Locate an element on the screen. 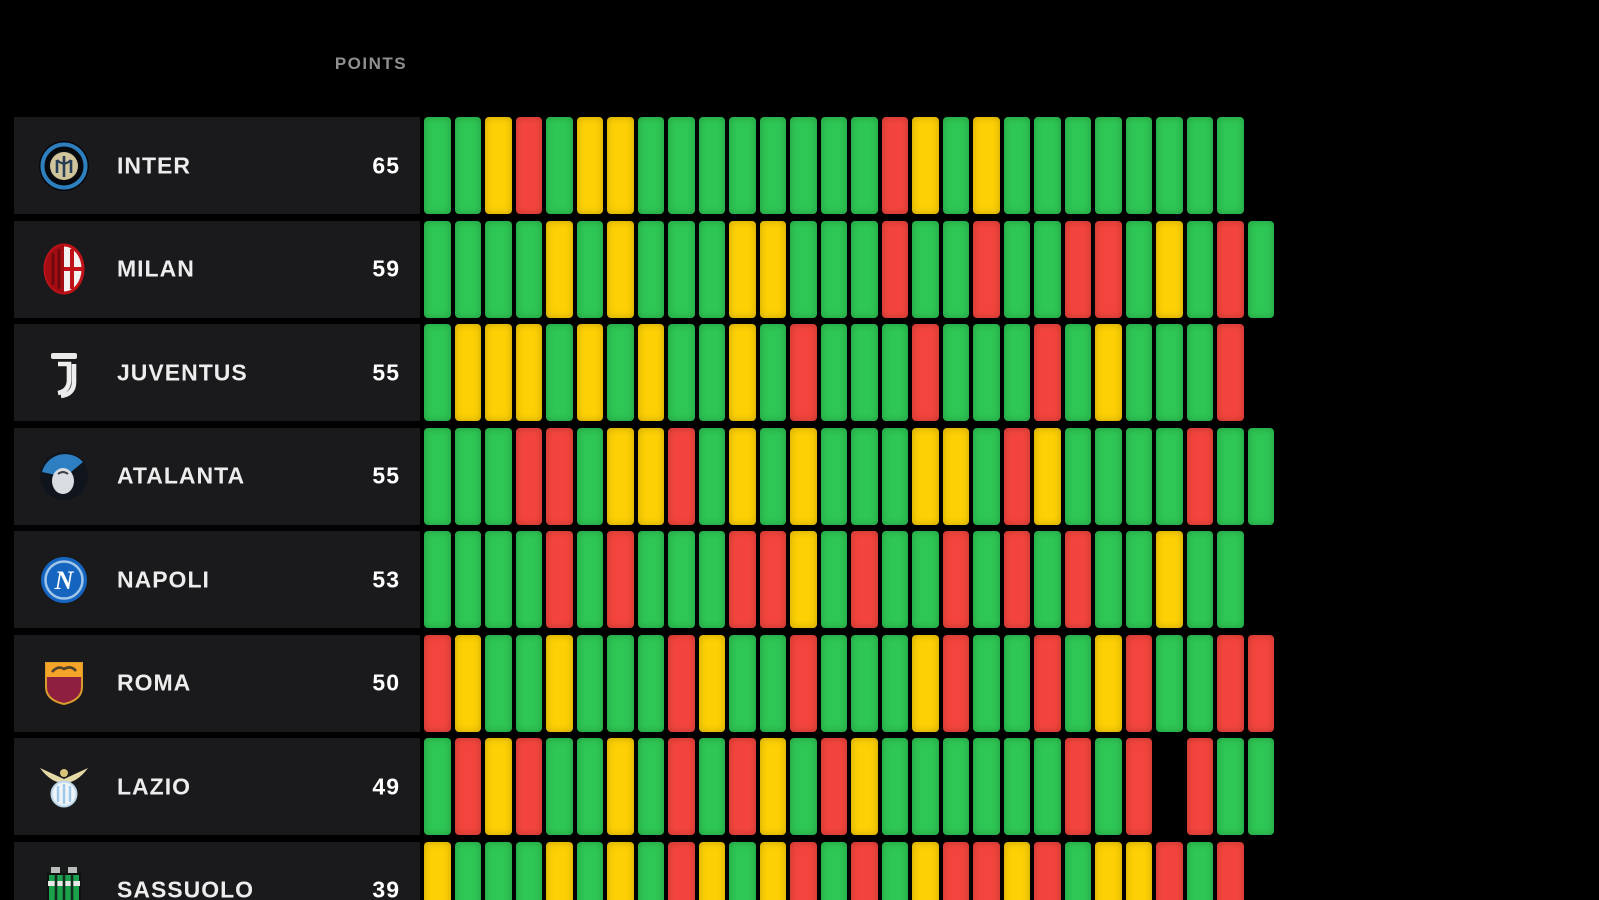 Image resolution: width=1599 pixels, height=900 pixels. team-name: JUVENTUS is located at coordinates (182, 372).